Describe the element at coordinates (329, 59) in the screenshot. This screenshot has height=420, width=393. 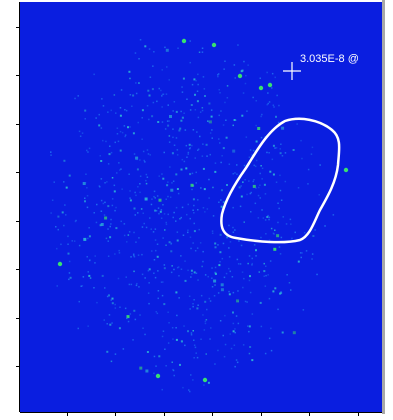
I see `cursor-value-readout: 3.035E-8 @` at that location.